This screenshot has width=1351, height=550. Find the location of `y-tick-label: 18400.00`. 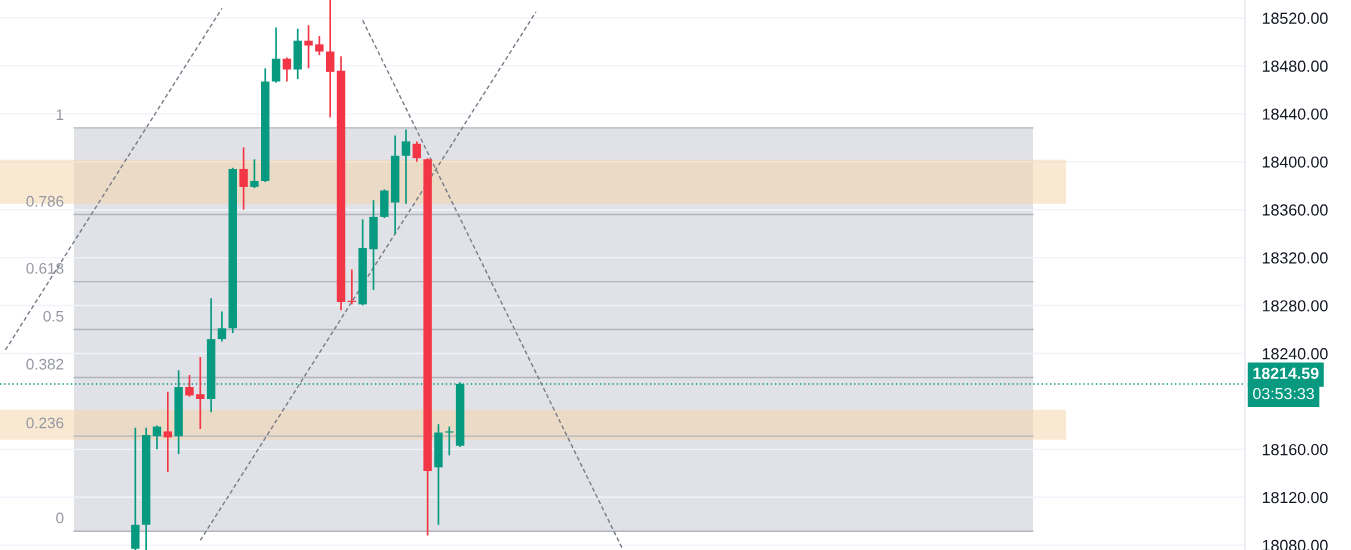

y-tick-label: 18400.00 is located at coordinates (1295, 162).